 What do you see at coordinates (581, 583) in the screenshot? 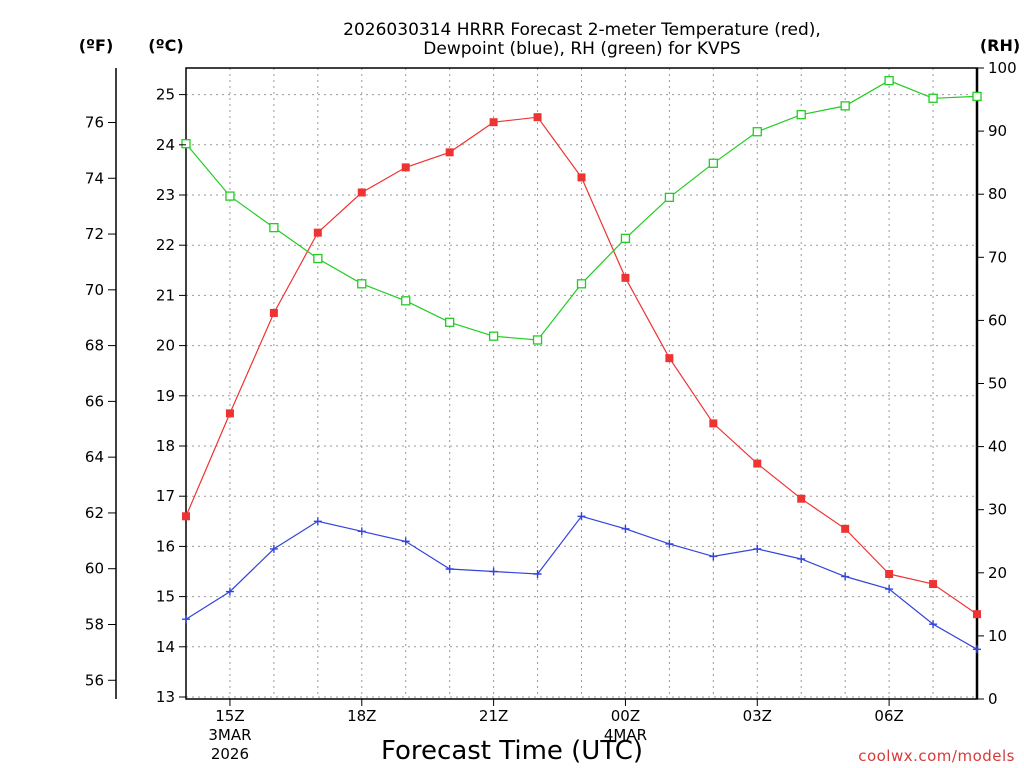
I see `series-dewpoint` at bounding box center [581, 583].